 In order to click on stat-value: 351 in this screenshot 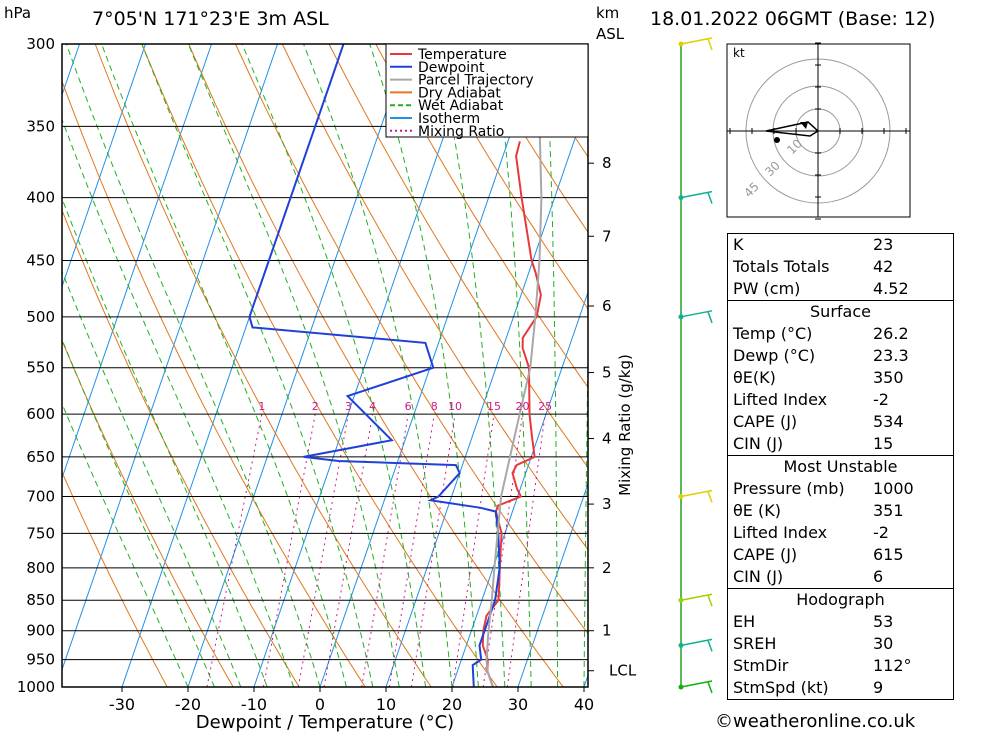, I will do `click(888, 510)`.